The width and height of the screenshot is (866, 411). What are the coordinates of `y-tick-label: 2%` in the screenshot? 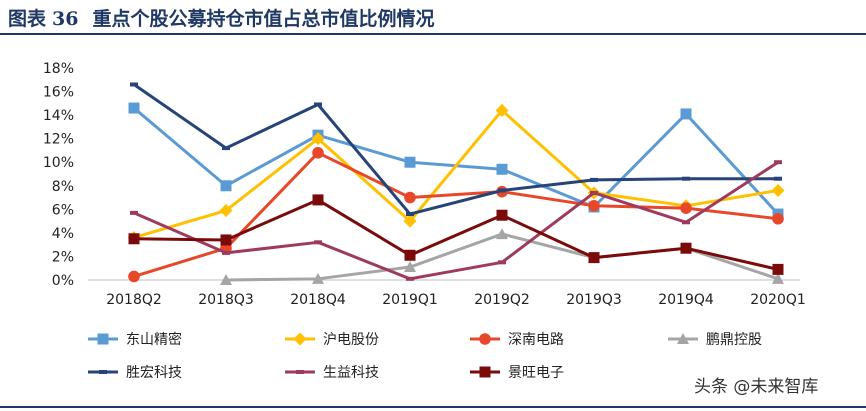 It's located at (63, 257).